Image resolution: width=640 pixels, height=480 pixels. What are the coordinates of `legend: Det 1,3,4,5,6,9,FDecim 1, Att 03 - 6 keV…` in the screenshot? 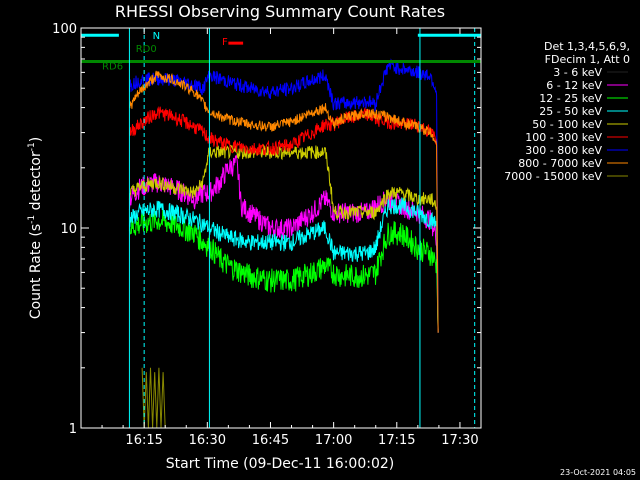 It's located at (567, 111).